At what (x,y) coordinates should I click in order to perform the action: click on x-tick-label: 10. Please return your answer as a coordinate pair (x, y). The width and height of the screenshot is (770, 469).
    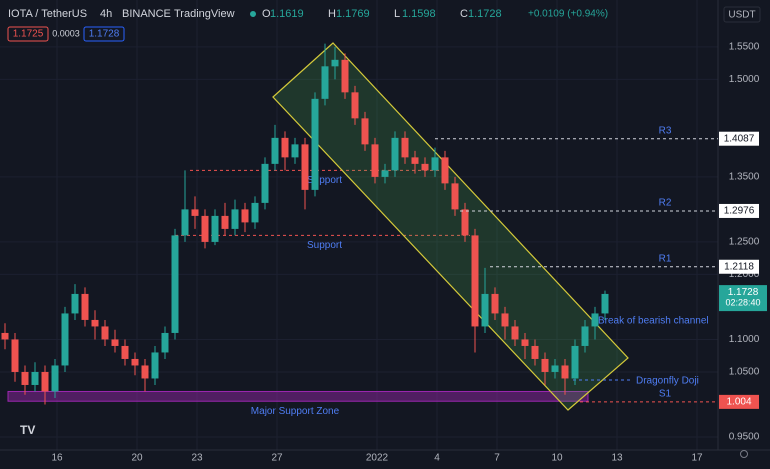
    Looking at the image, I should click on (557, 458).